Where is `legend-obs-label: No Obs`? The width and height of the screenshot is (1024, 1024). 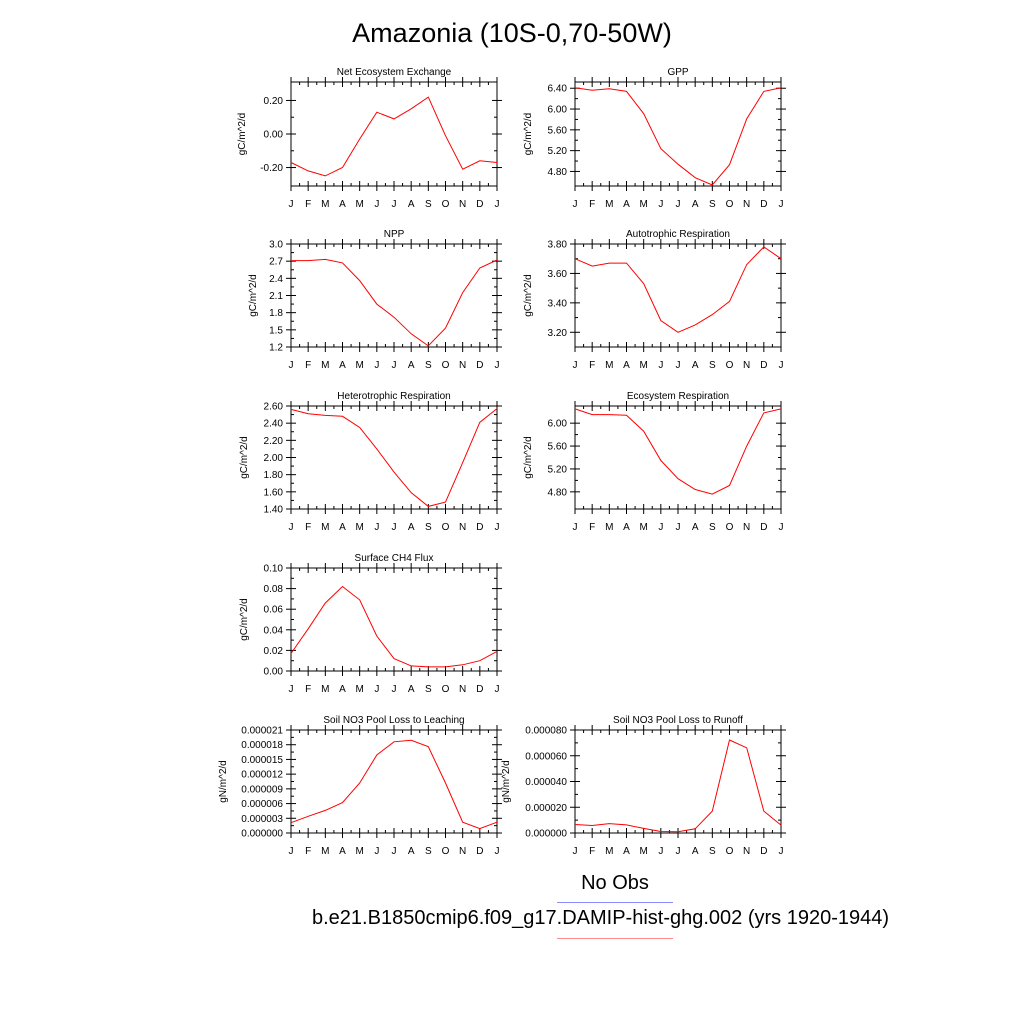 legend-obs-label: No Obs is located at coordinates (615, 883).